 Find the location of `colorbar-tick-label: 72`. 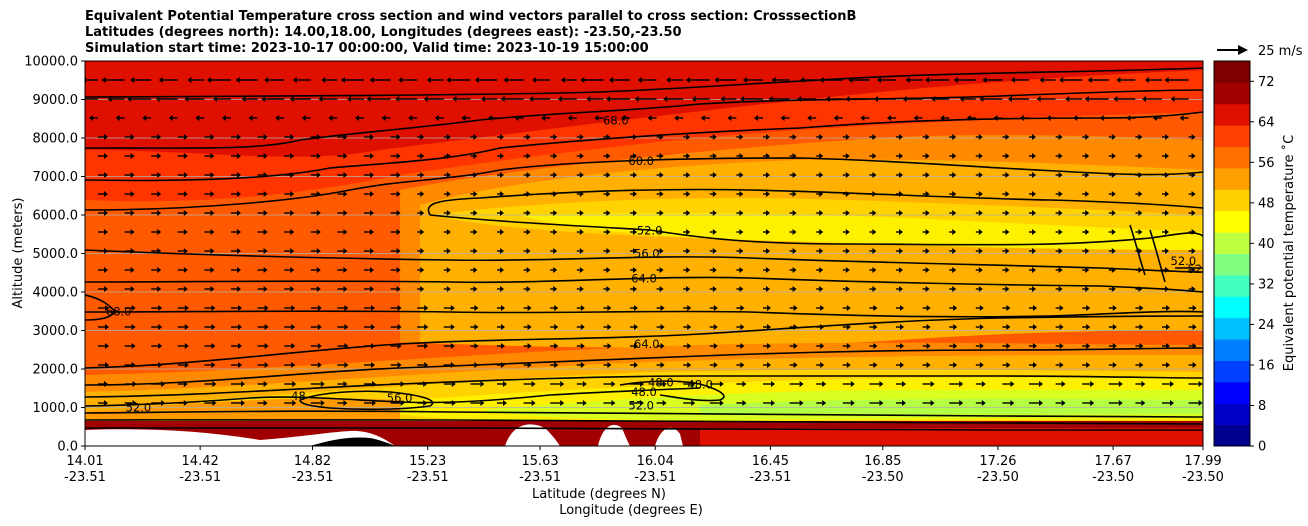

colorbar-tick-label: 72 is located at coordinates (1266, 82).